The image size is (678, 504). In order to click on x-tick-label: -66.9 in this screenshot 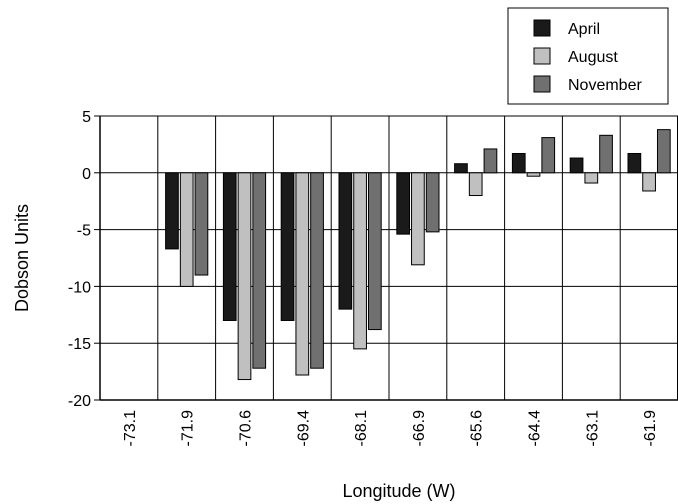, I will do `click(419, 428)`.